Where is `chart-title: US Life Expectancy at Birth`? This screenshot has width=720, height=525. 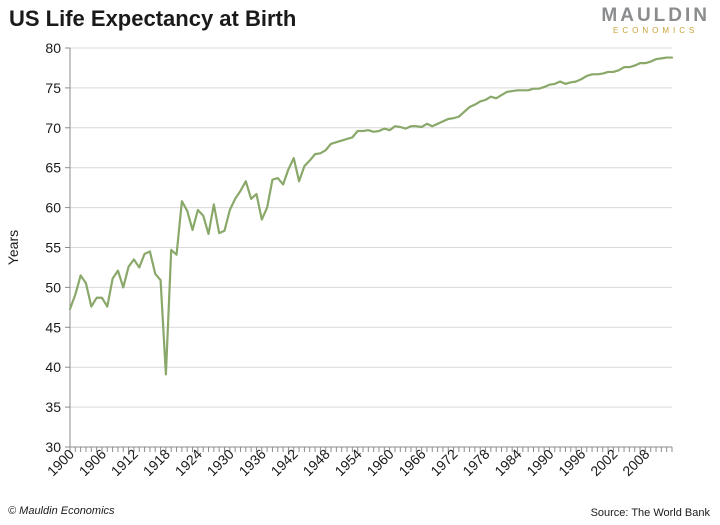
chart-title: US Life Expectancy at Birth is located at coordinates (153, 18).